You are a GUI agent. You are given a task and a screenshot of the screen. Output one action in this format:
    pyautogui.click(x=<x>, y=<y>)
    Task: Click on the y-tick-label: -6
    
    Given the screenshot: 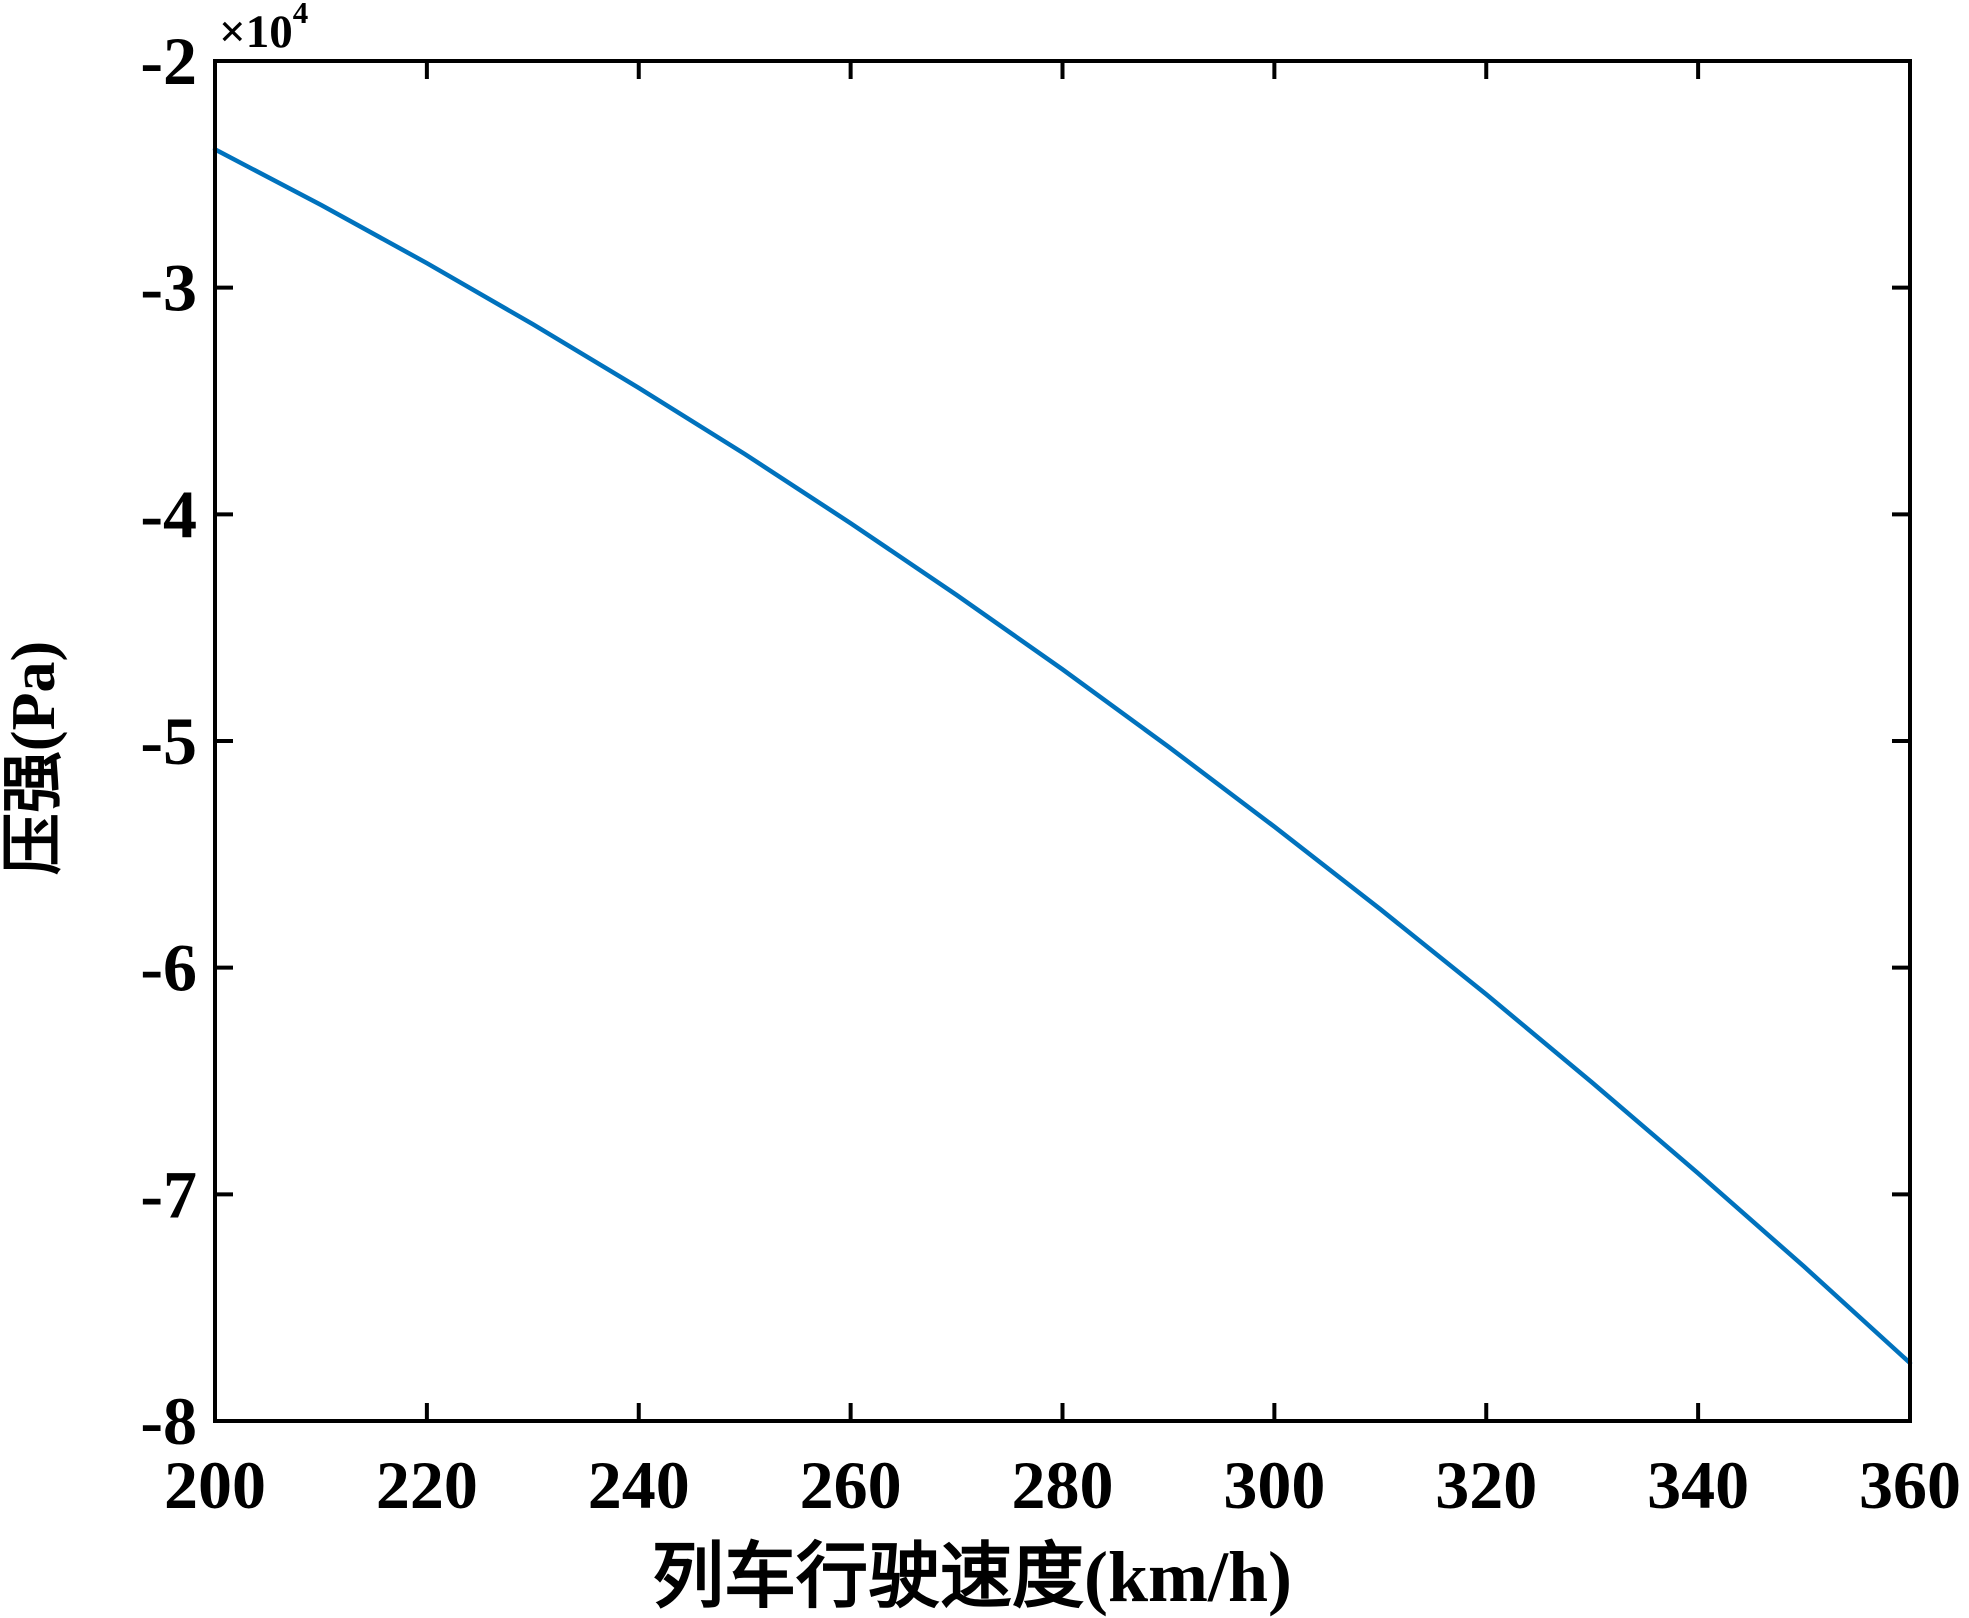 What is the action you would take?
    pyautogui.click(x=168, y=968)
    